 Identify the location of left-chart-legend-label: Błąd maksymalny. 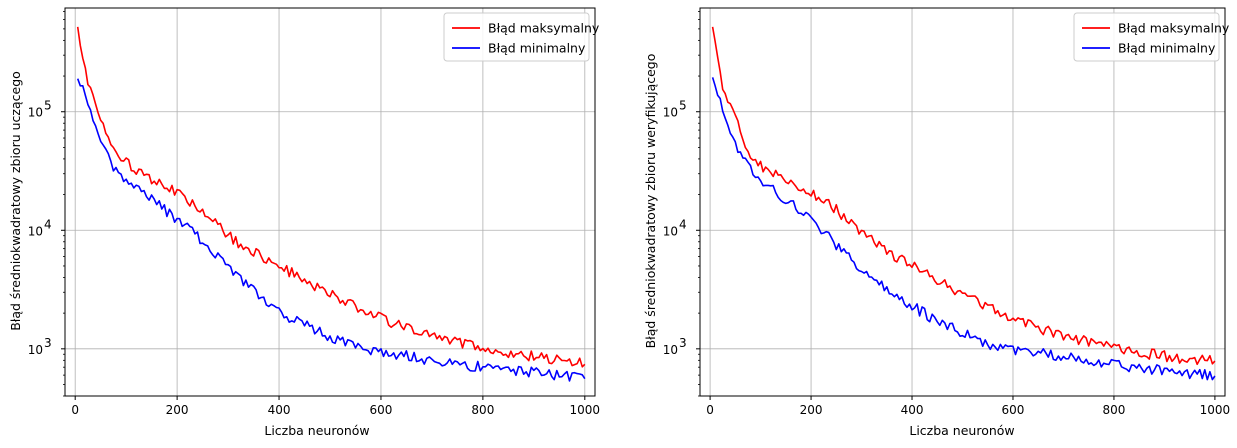
(544, 28).